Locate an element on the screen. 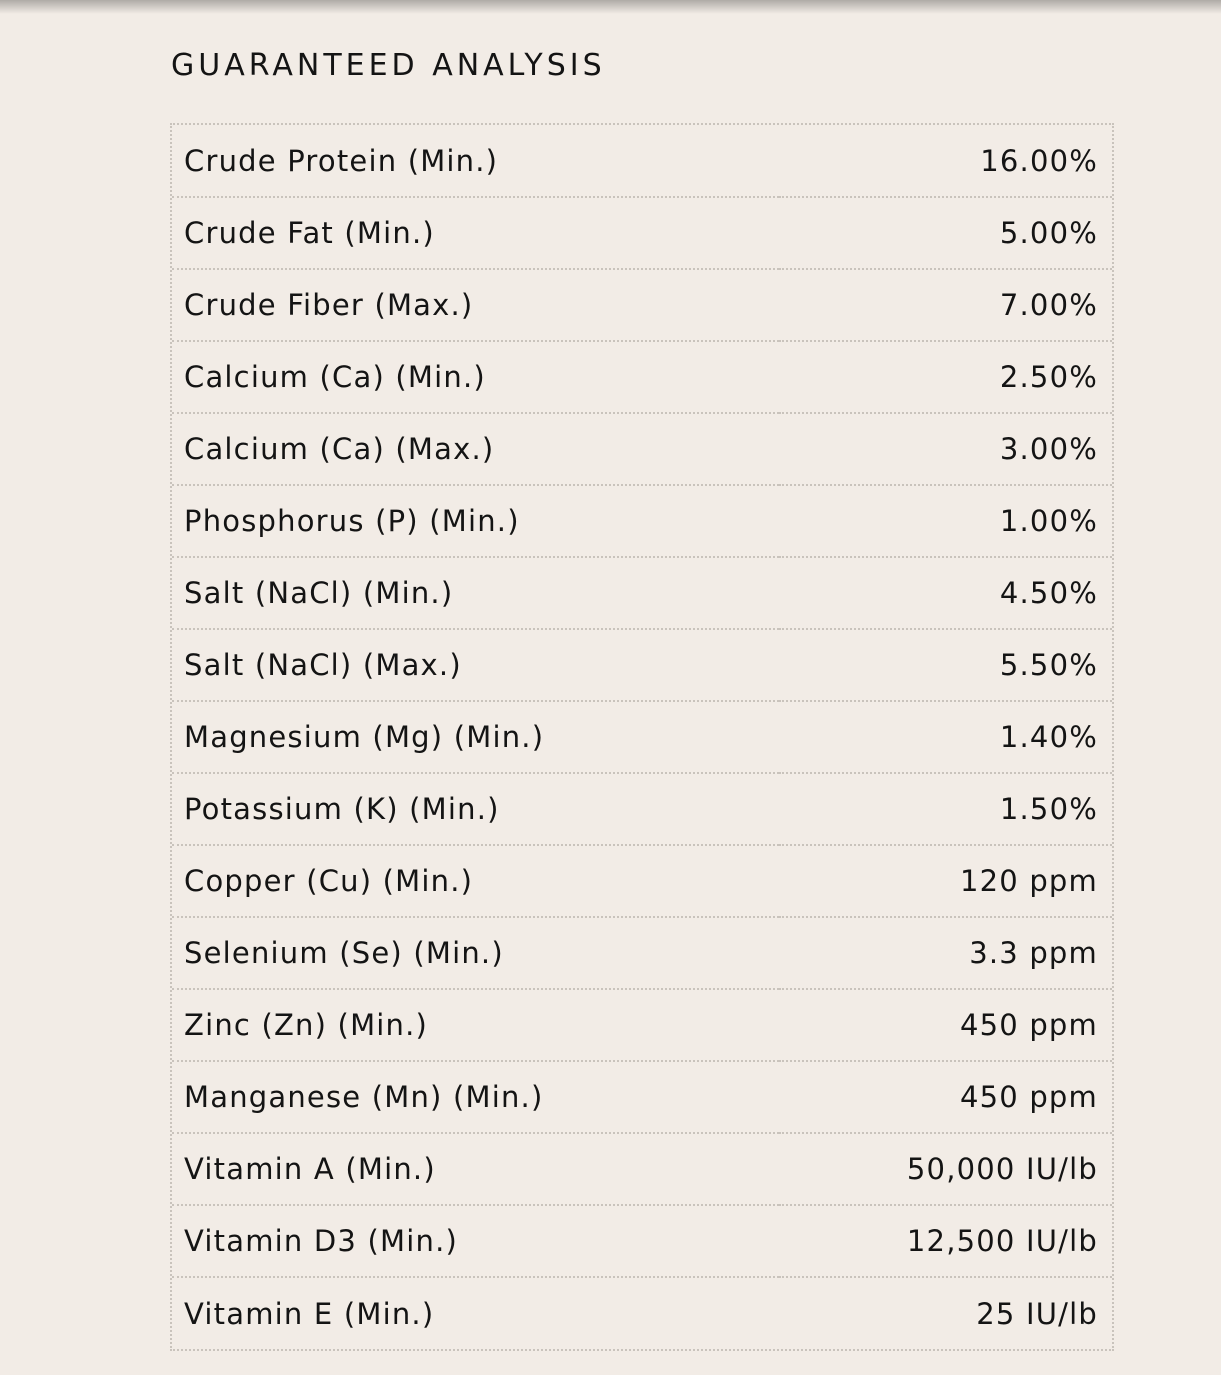 This screenshot has height=1375, width=1221. nutrient-value: 2.50% is located at coordinates (945, 376).